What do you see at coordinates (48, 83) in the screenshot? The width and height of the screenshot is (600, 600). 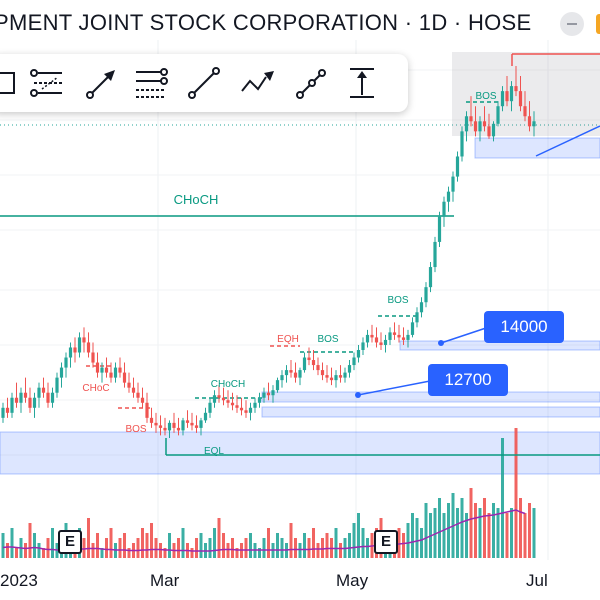 I see `fib-retracement-icon` at bounding box center [48, 83].